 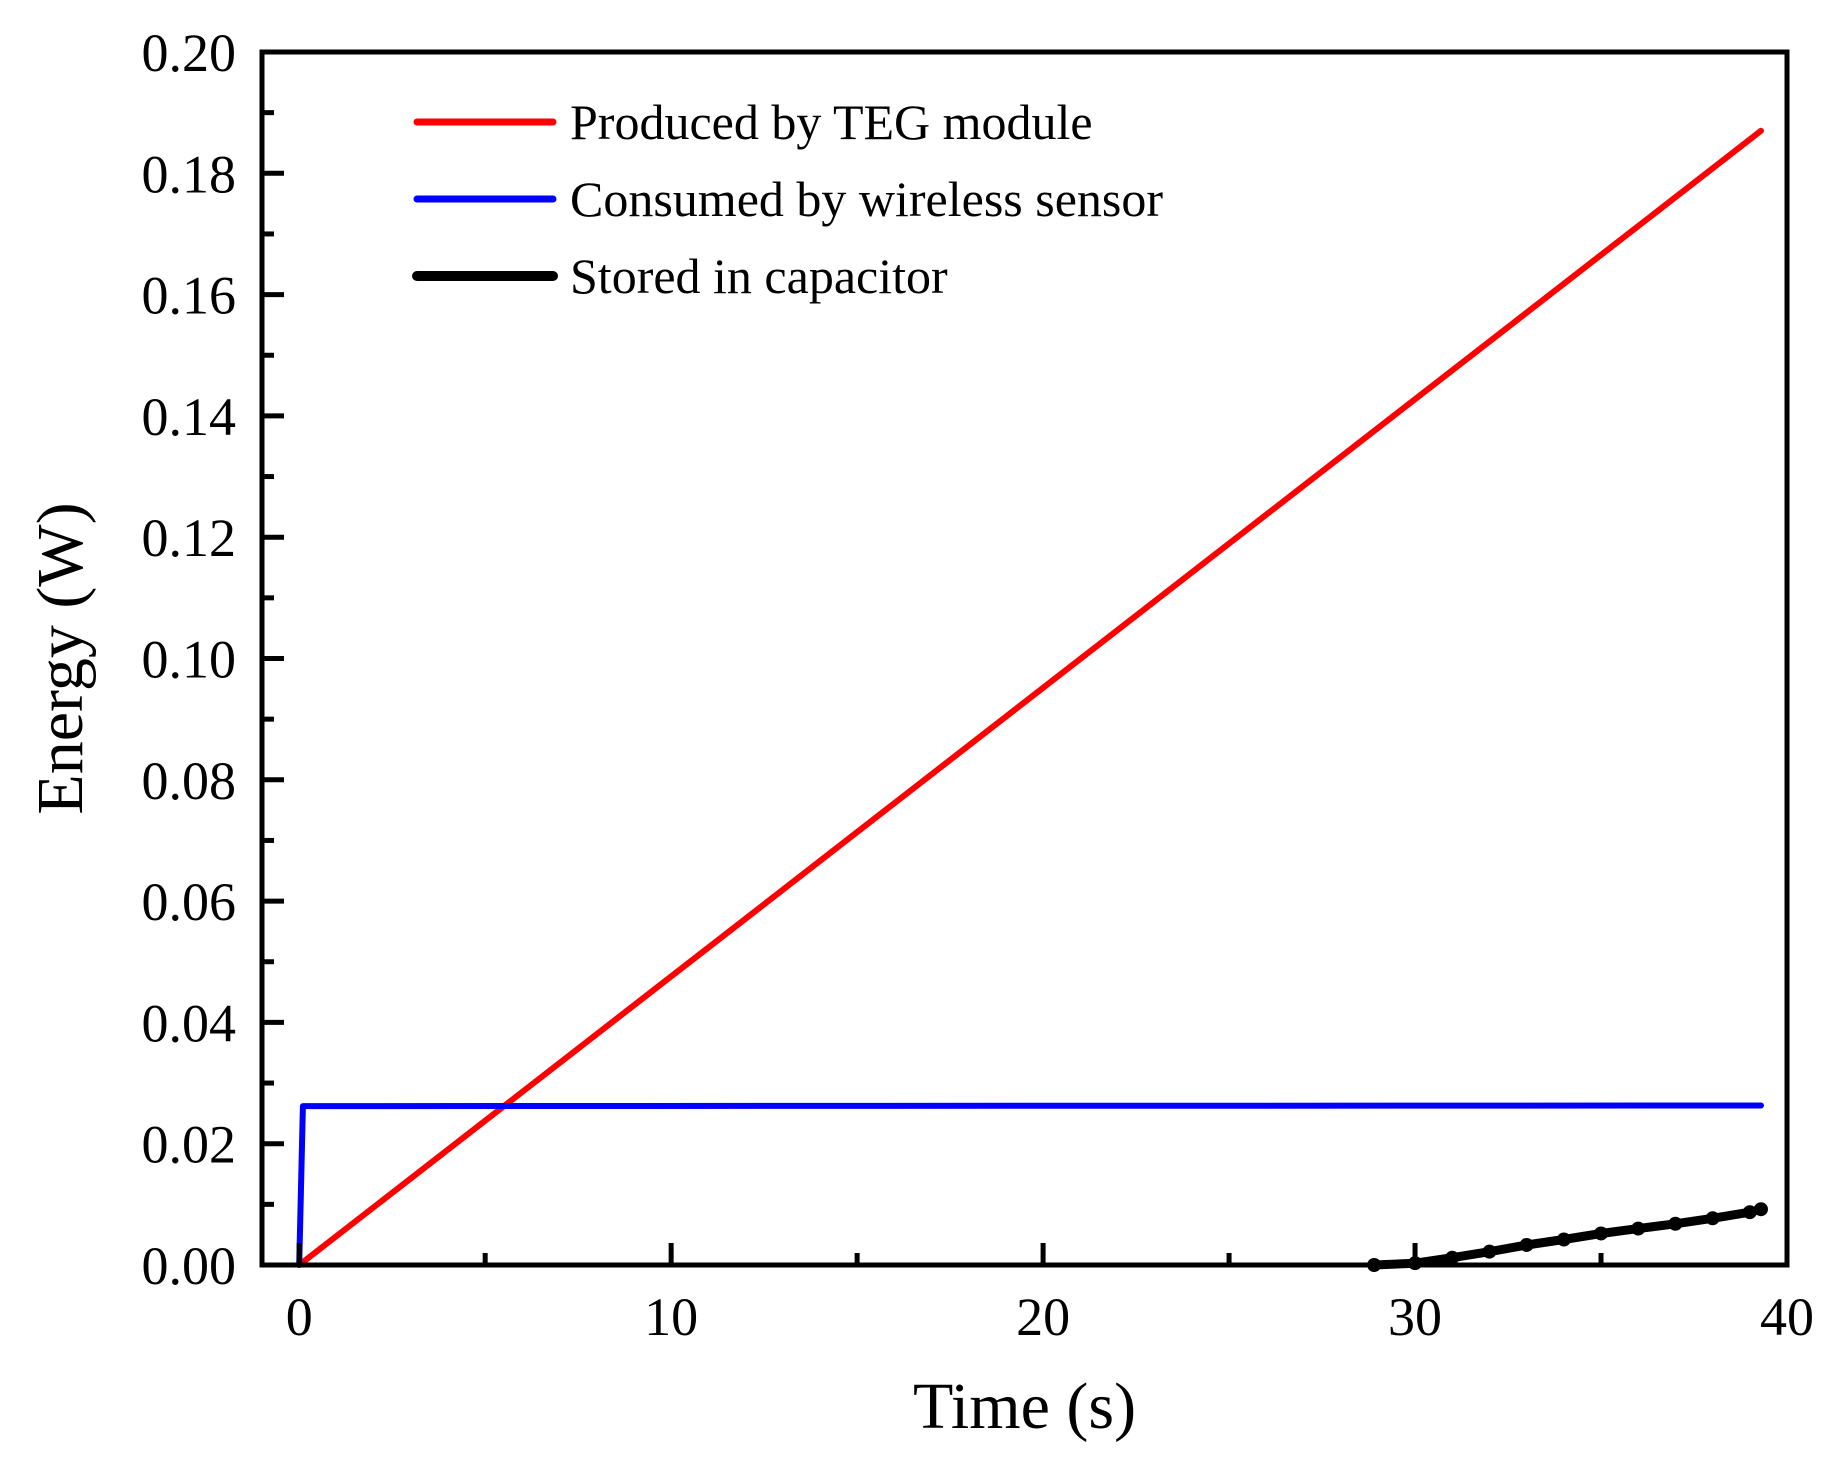 What do you see at coordinates (1415, 1317) in the screenshot?
I see `x-tick-label: 30` at bounding box center [1415, 1317].